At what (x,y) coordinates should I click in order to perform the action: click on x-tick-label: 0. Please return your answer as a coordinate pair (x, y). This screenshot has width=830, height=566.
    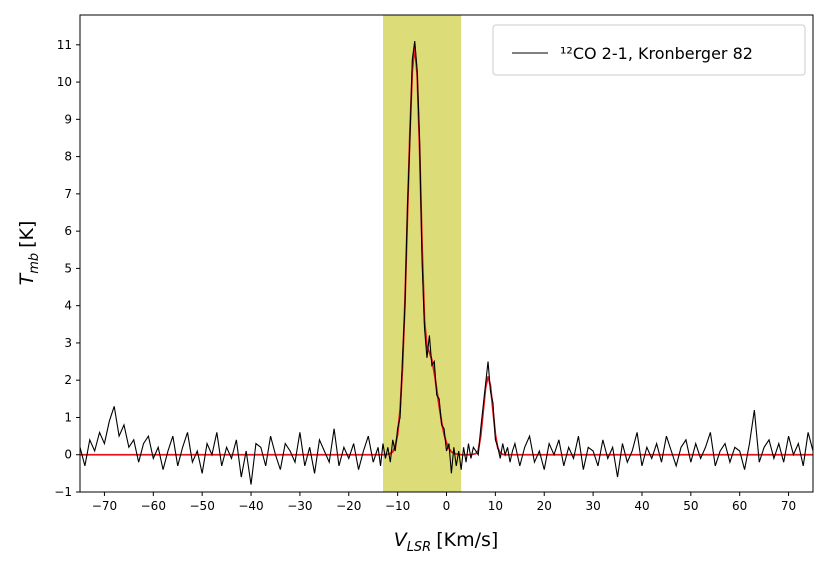
    Looking at the image, I should click on (447, 506).